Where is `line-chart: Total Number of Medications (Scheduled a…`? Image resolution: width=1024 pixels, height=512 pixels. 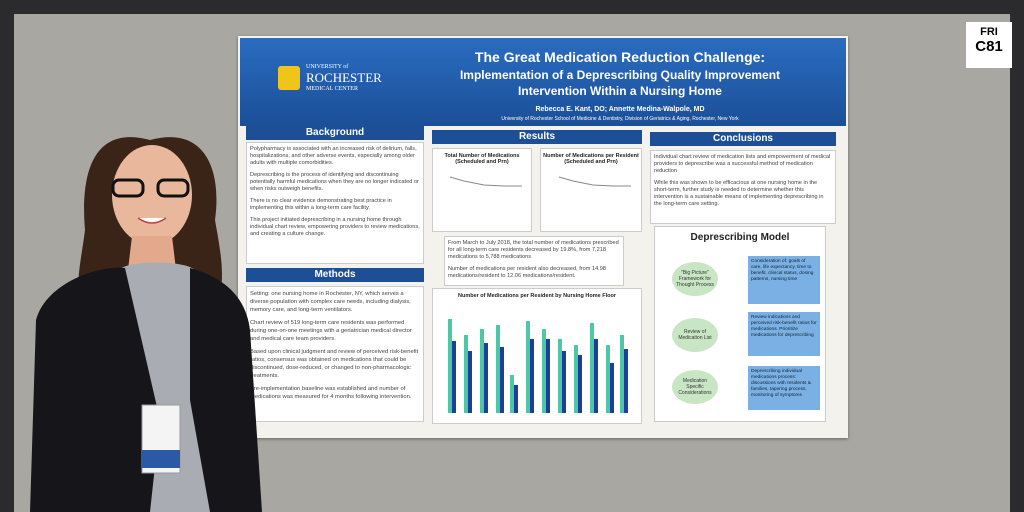 line-chart: Total Number of Medications (Scheduled a… is located at coordinates (482, 190).